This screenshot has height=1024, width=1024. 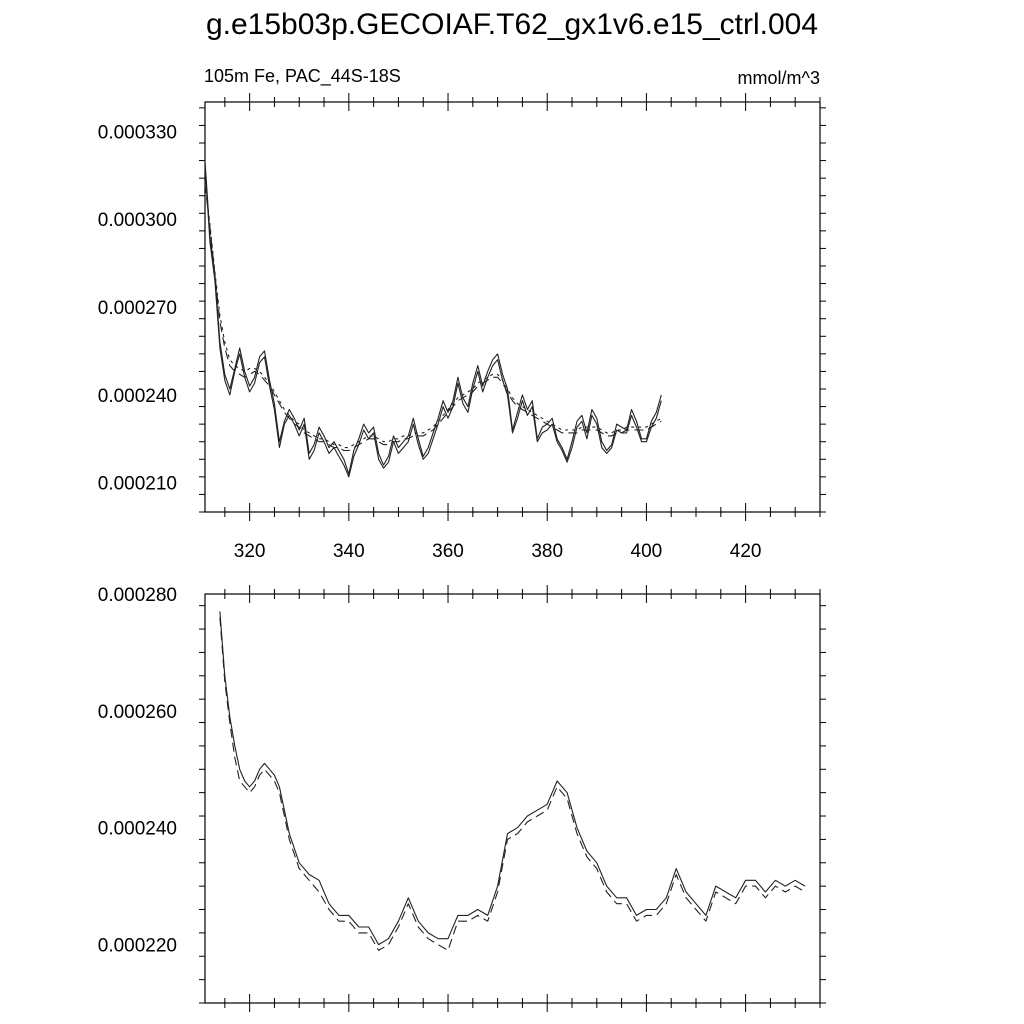 I want to click on series-line-dashed, so click(x=433, y=317).